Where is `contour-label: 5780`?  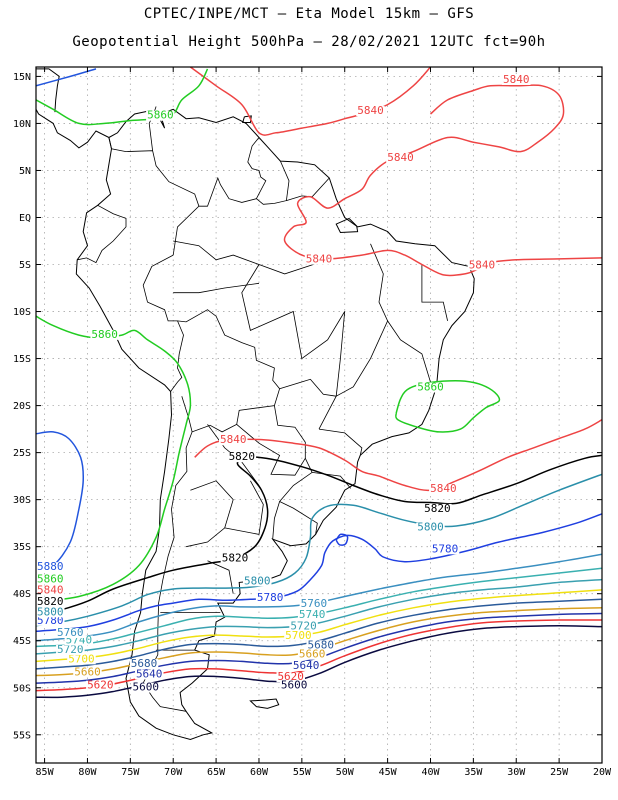
contour-label: 5780 is located at coordinates (445, 548).